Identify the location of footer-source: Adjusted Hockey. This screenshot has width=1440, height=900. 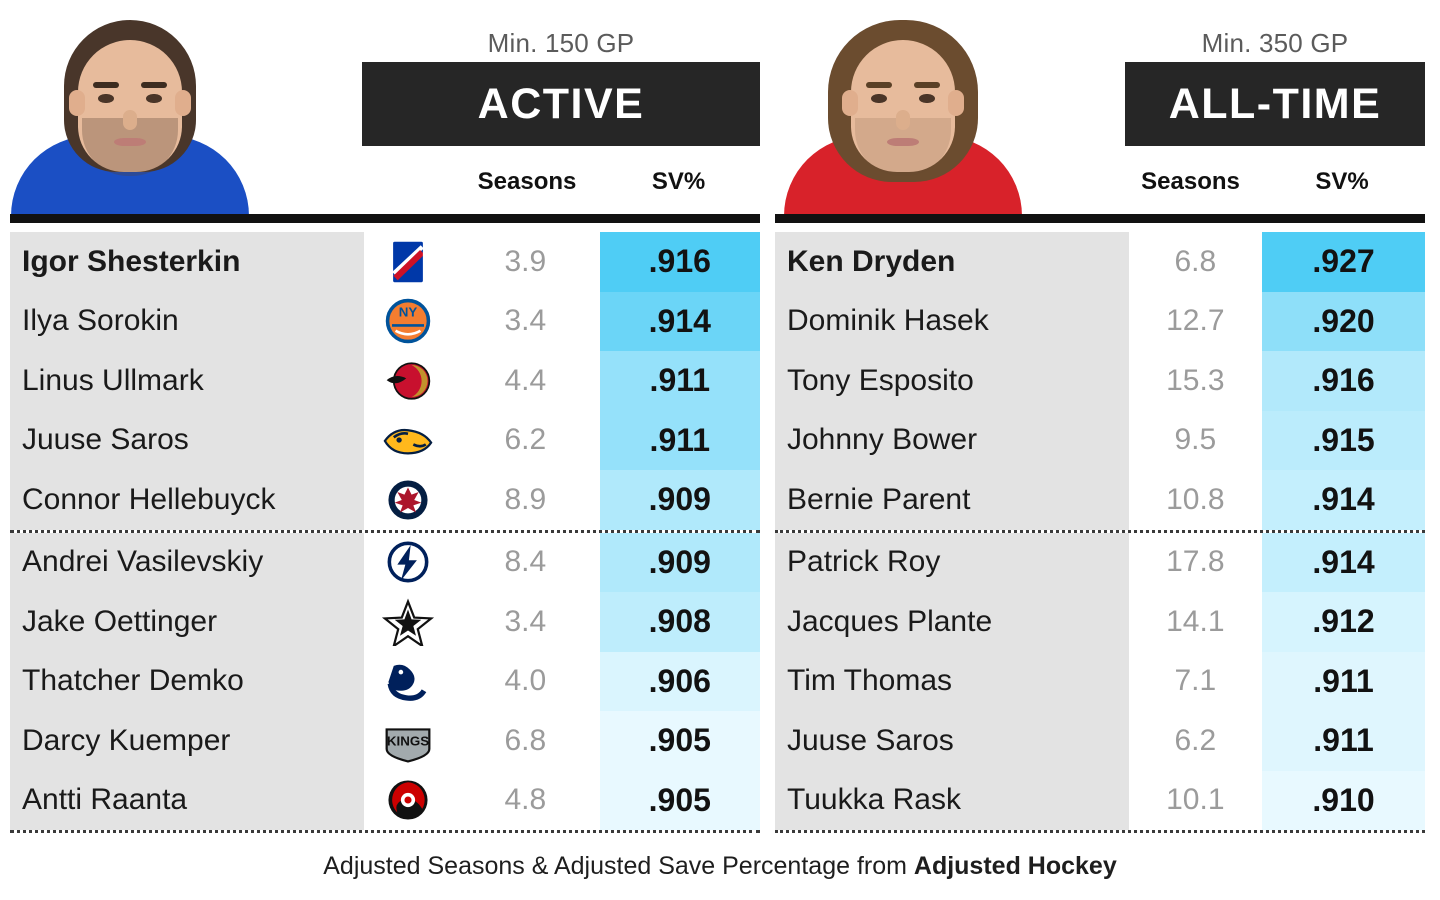
(1015, 866).